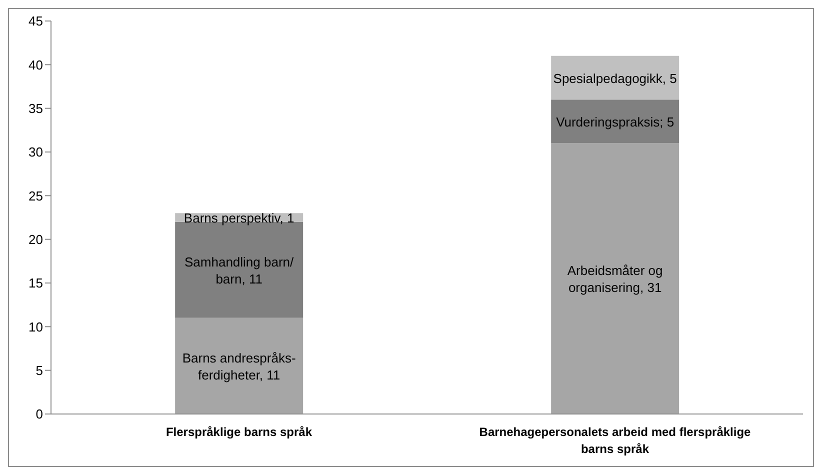 This screenshot has width=822, height=475. I want to click on data-label: Barns perspektiv, 1, so click(239, 218).